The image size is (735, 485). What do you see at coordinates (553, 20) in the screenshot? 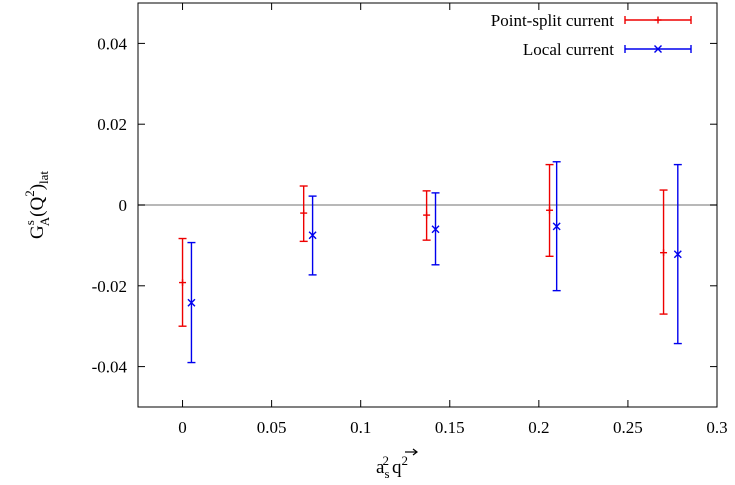
I see `legend-label: Point-split current` at bounding box center [553, 20].